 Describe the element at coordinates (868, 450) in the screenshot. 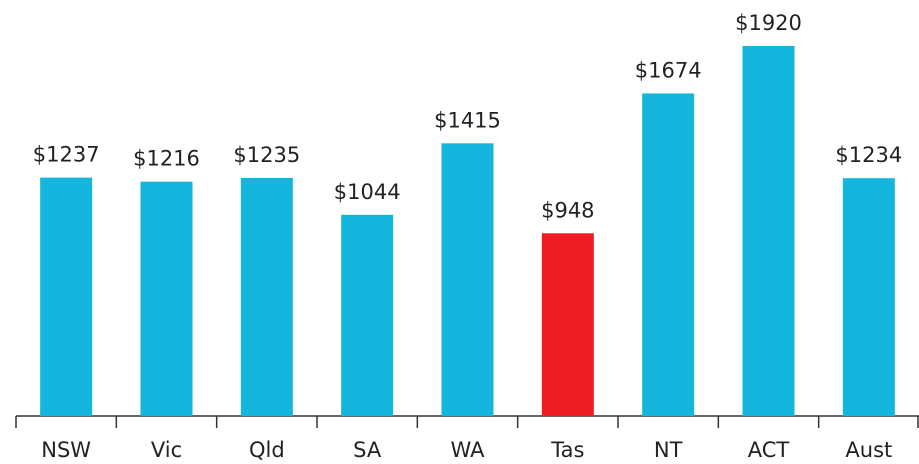

I see `x-tick-label: Aust` at that location.